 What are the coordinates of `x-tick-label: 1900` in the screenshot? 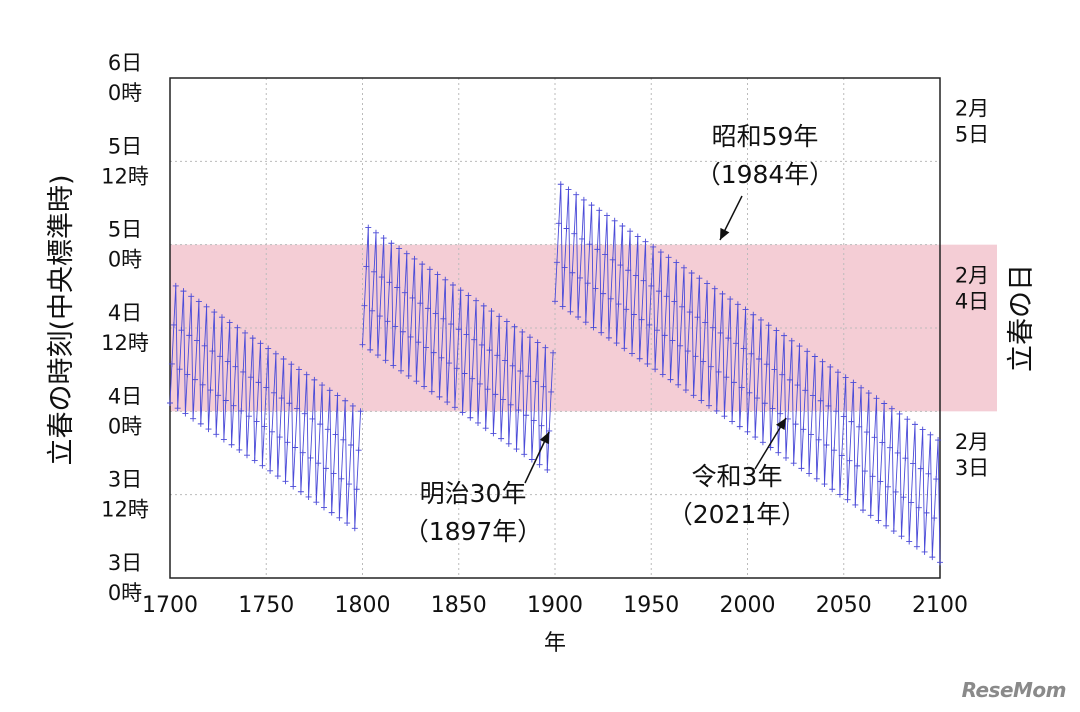 It's located at (555, 605).